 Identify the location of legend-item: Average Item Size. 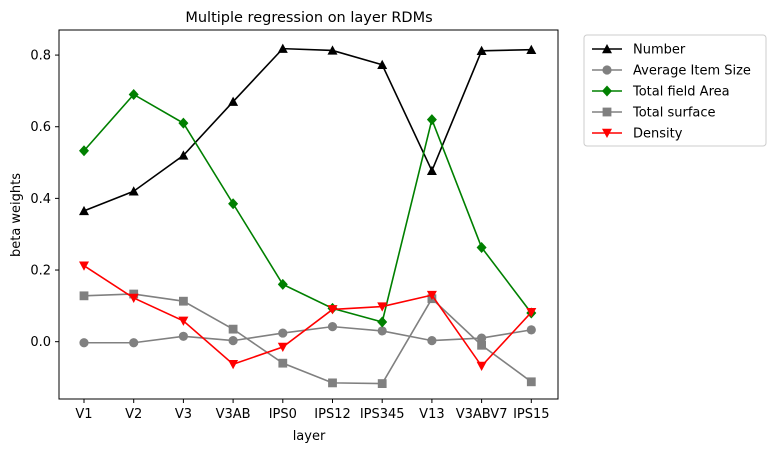
(671, 71).